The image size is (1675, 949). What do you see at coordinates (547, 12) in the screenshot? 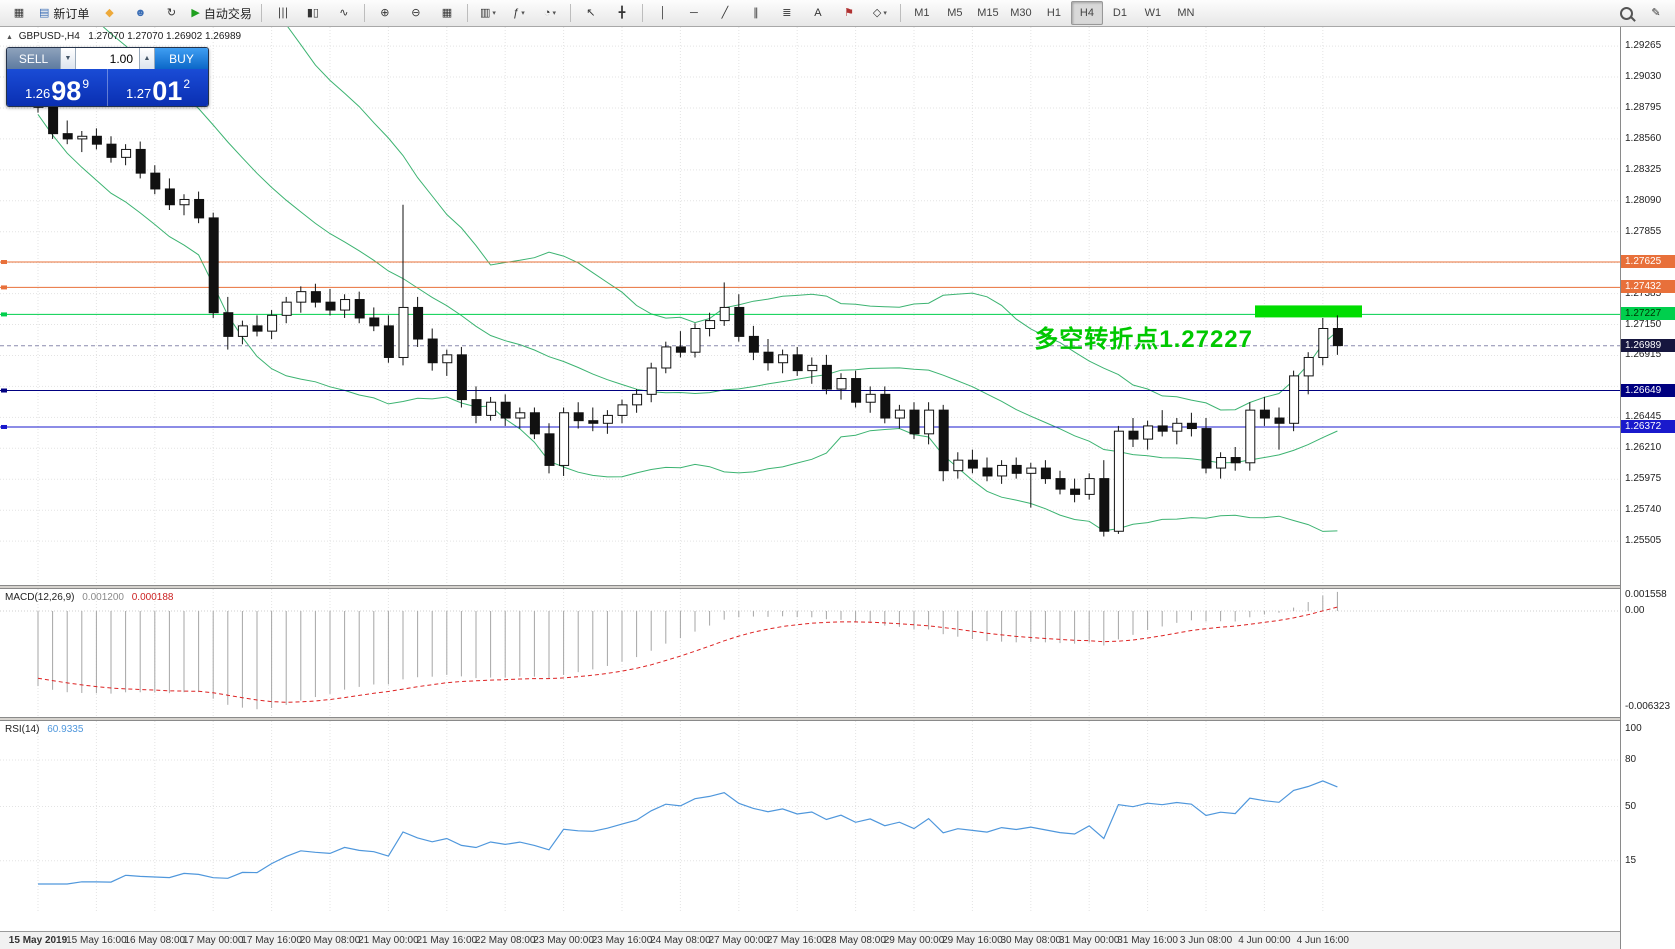
I see `clock-icon: ◔` at bounding box center [547, 12].